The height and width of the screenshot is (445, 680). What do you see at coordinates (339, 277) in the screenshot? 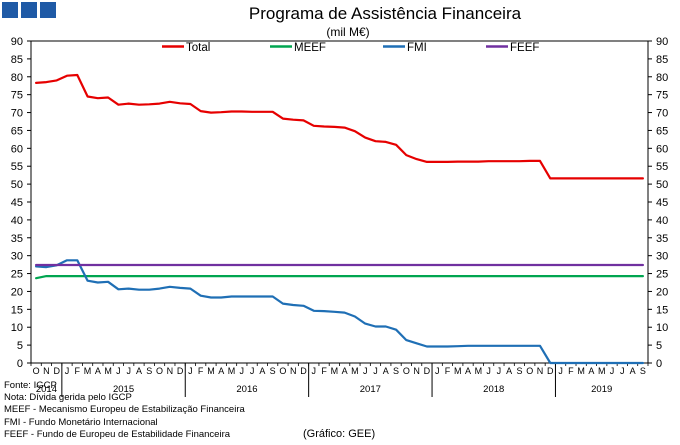
I see `series-line-meef` at bounding box center [339, 277].